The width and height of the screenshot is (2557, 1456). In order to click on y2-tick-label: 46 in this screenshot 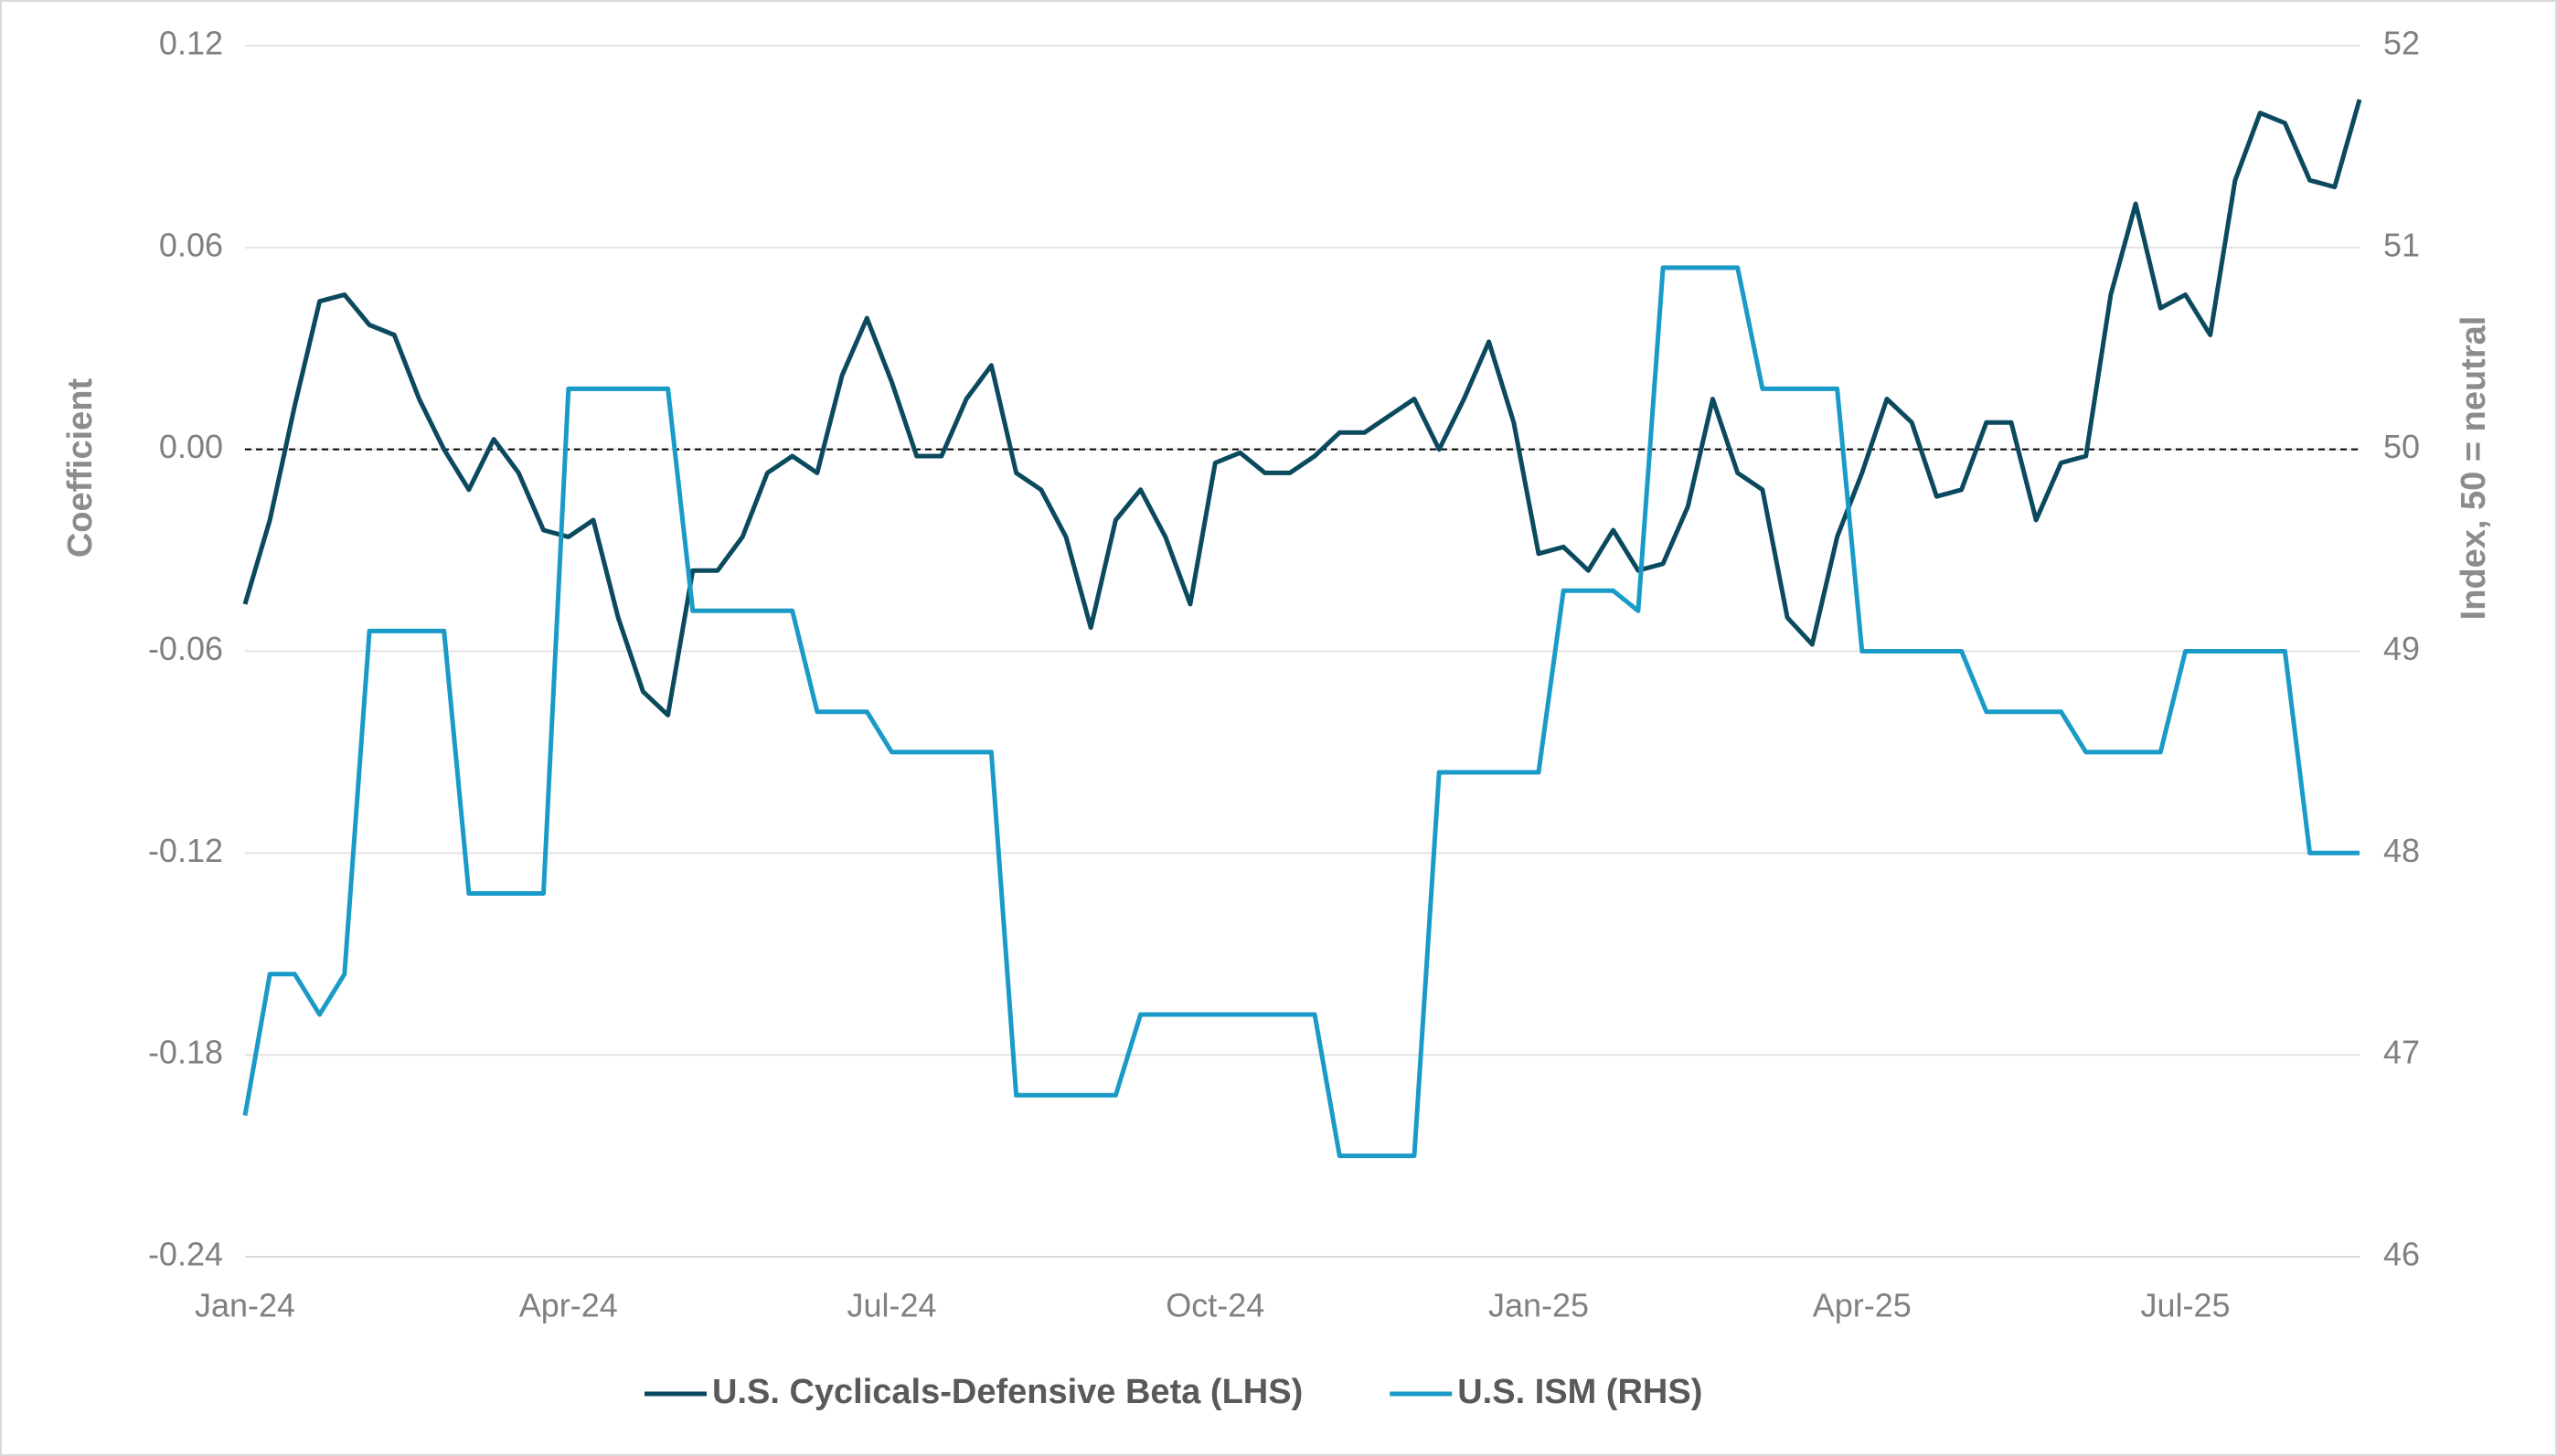, I will do `click(2401, 1254)`.